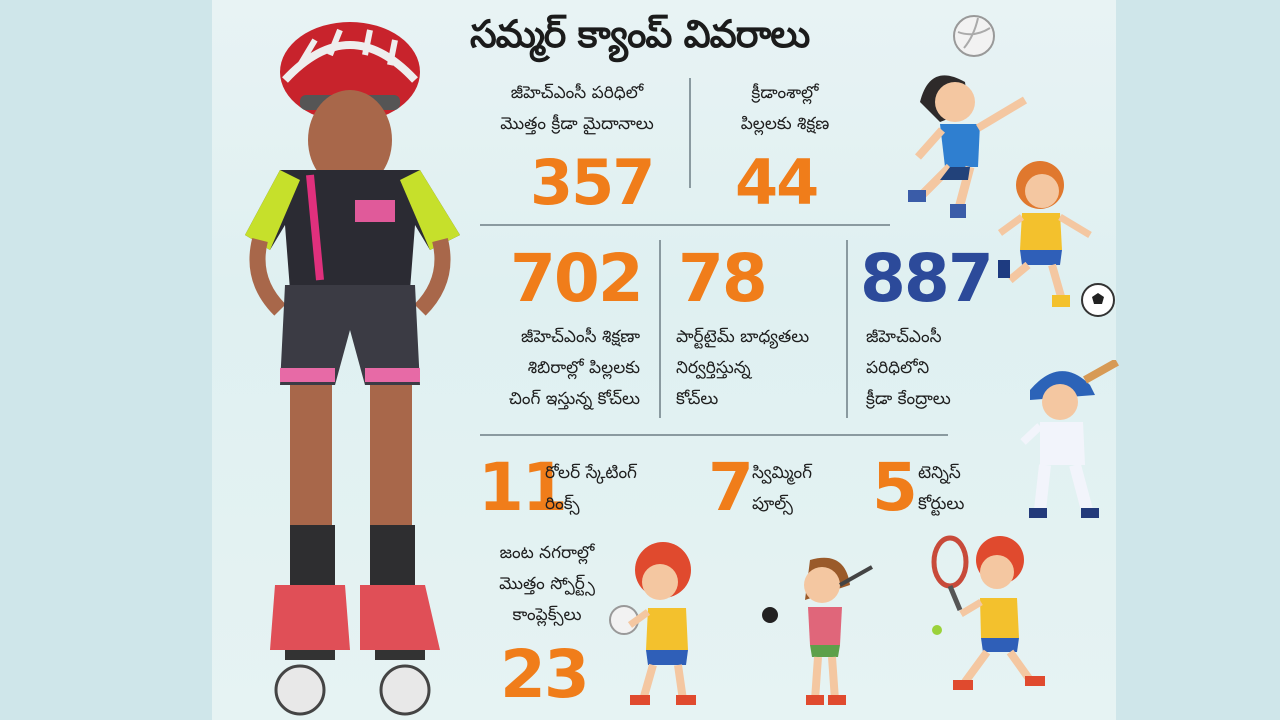 Image resolution: width=1280 pixels, height=720 pixels. Describe the element at coordinates (577, 124) in the screenshot. I see `grounds-label-line2: మొత్తం క్రీడా మైదానాలు` at that location.